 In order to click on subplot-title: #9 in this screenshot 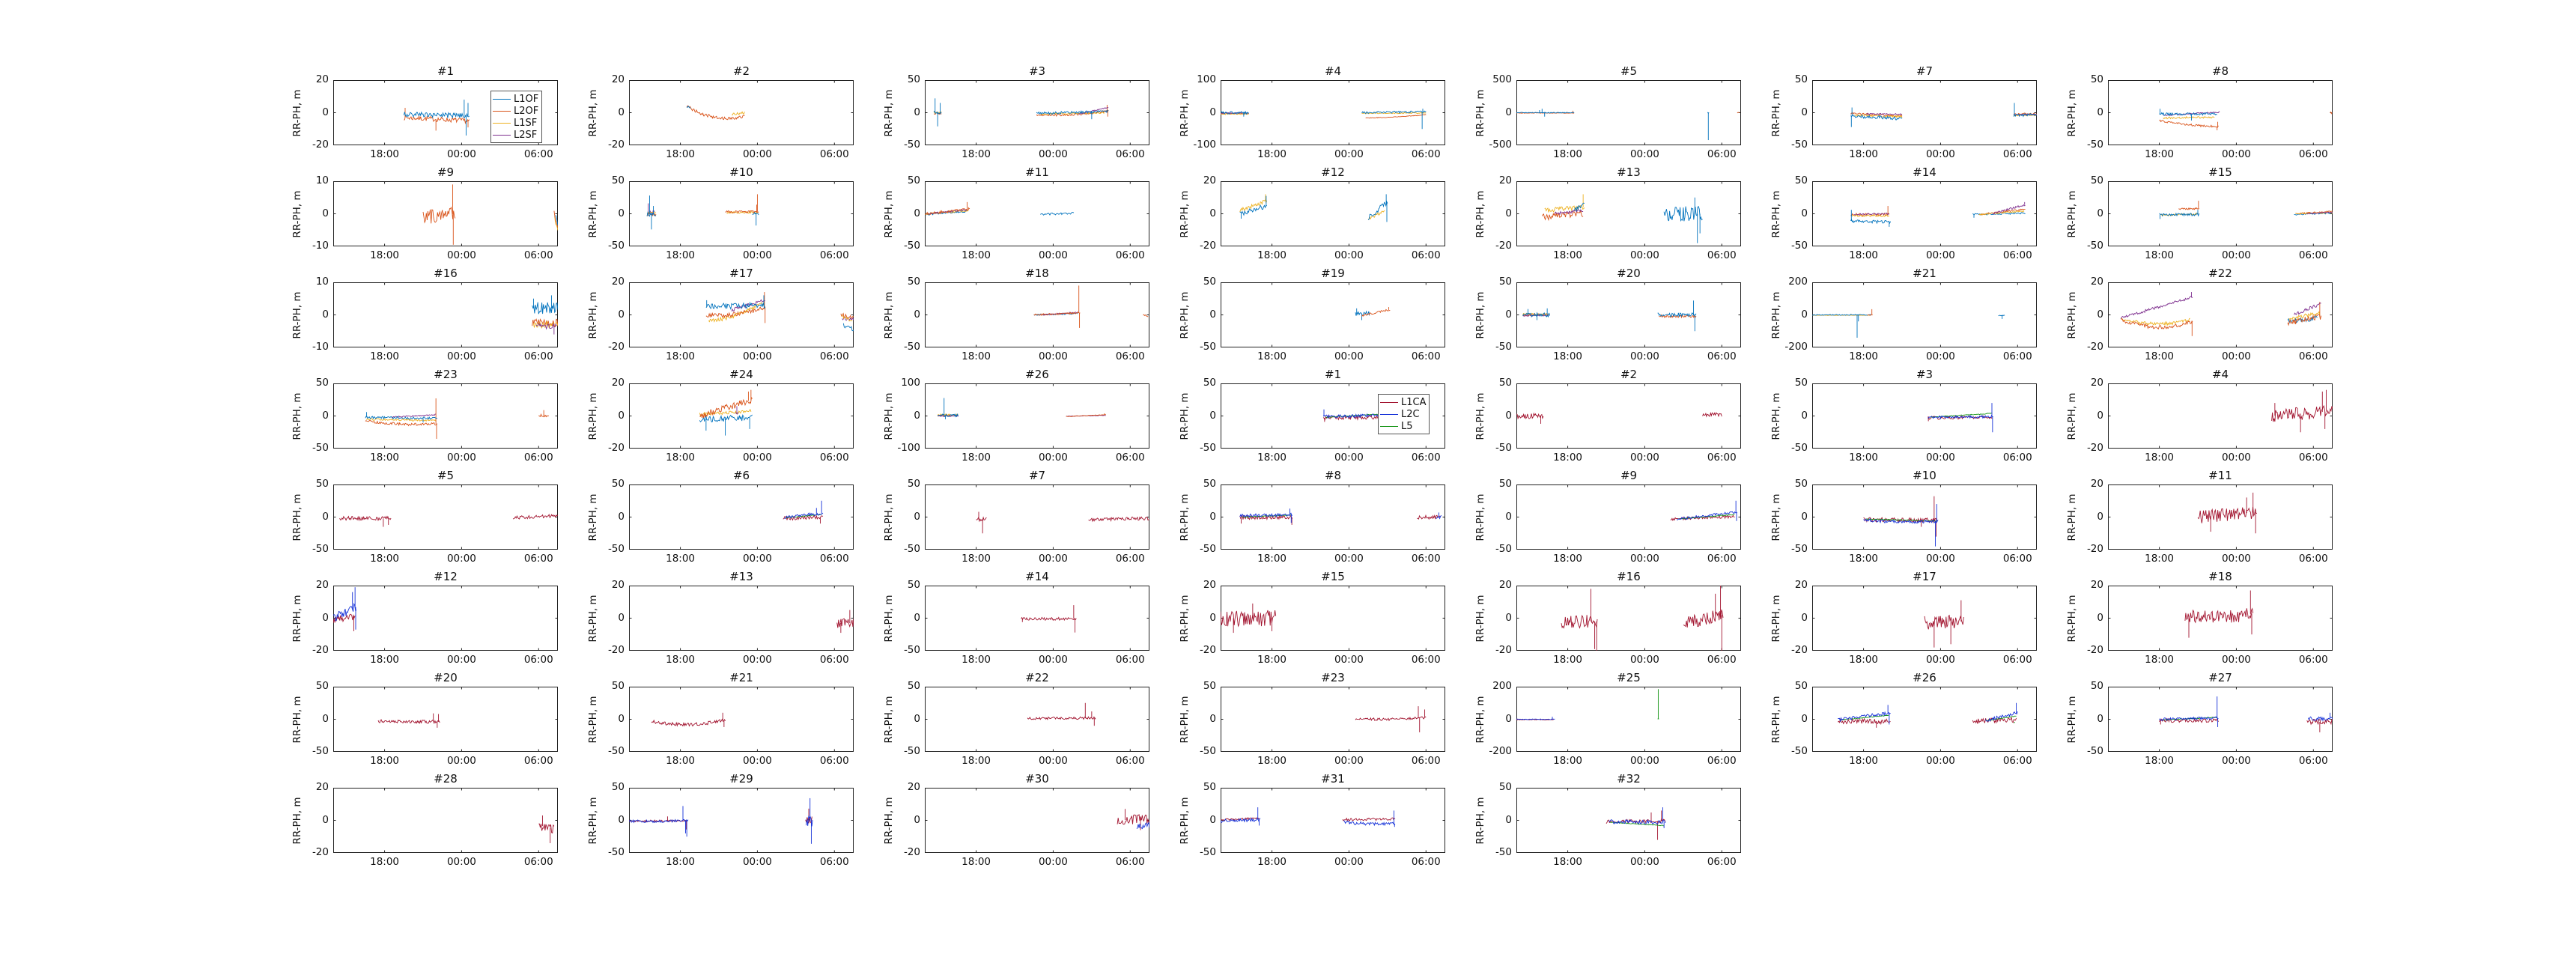, I will do `click(446, 172)`.